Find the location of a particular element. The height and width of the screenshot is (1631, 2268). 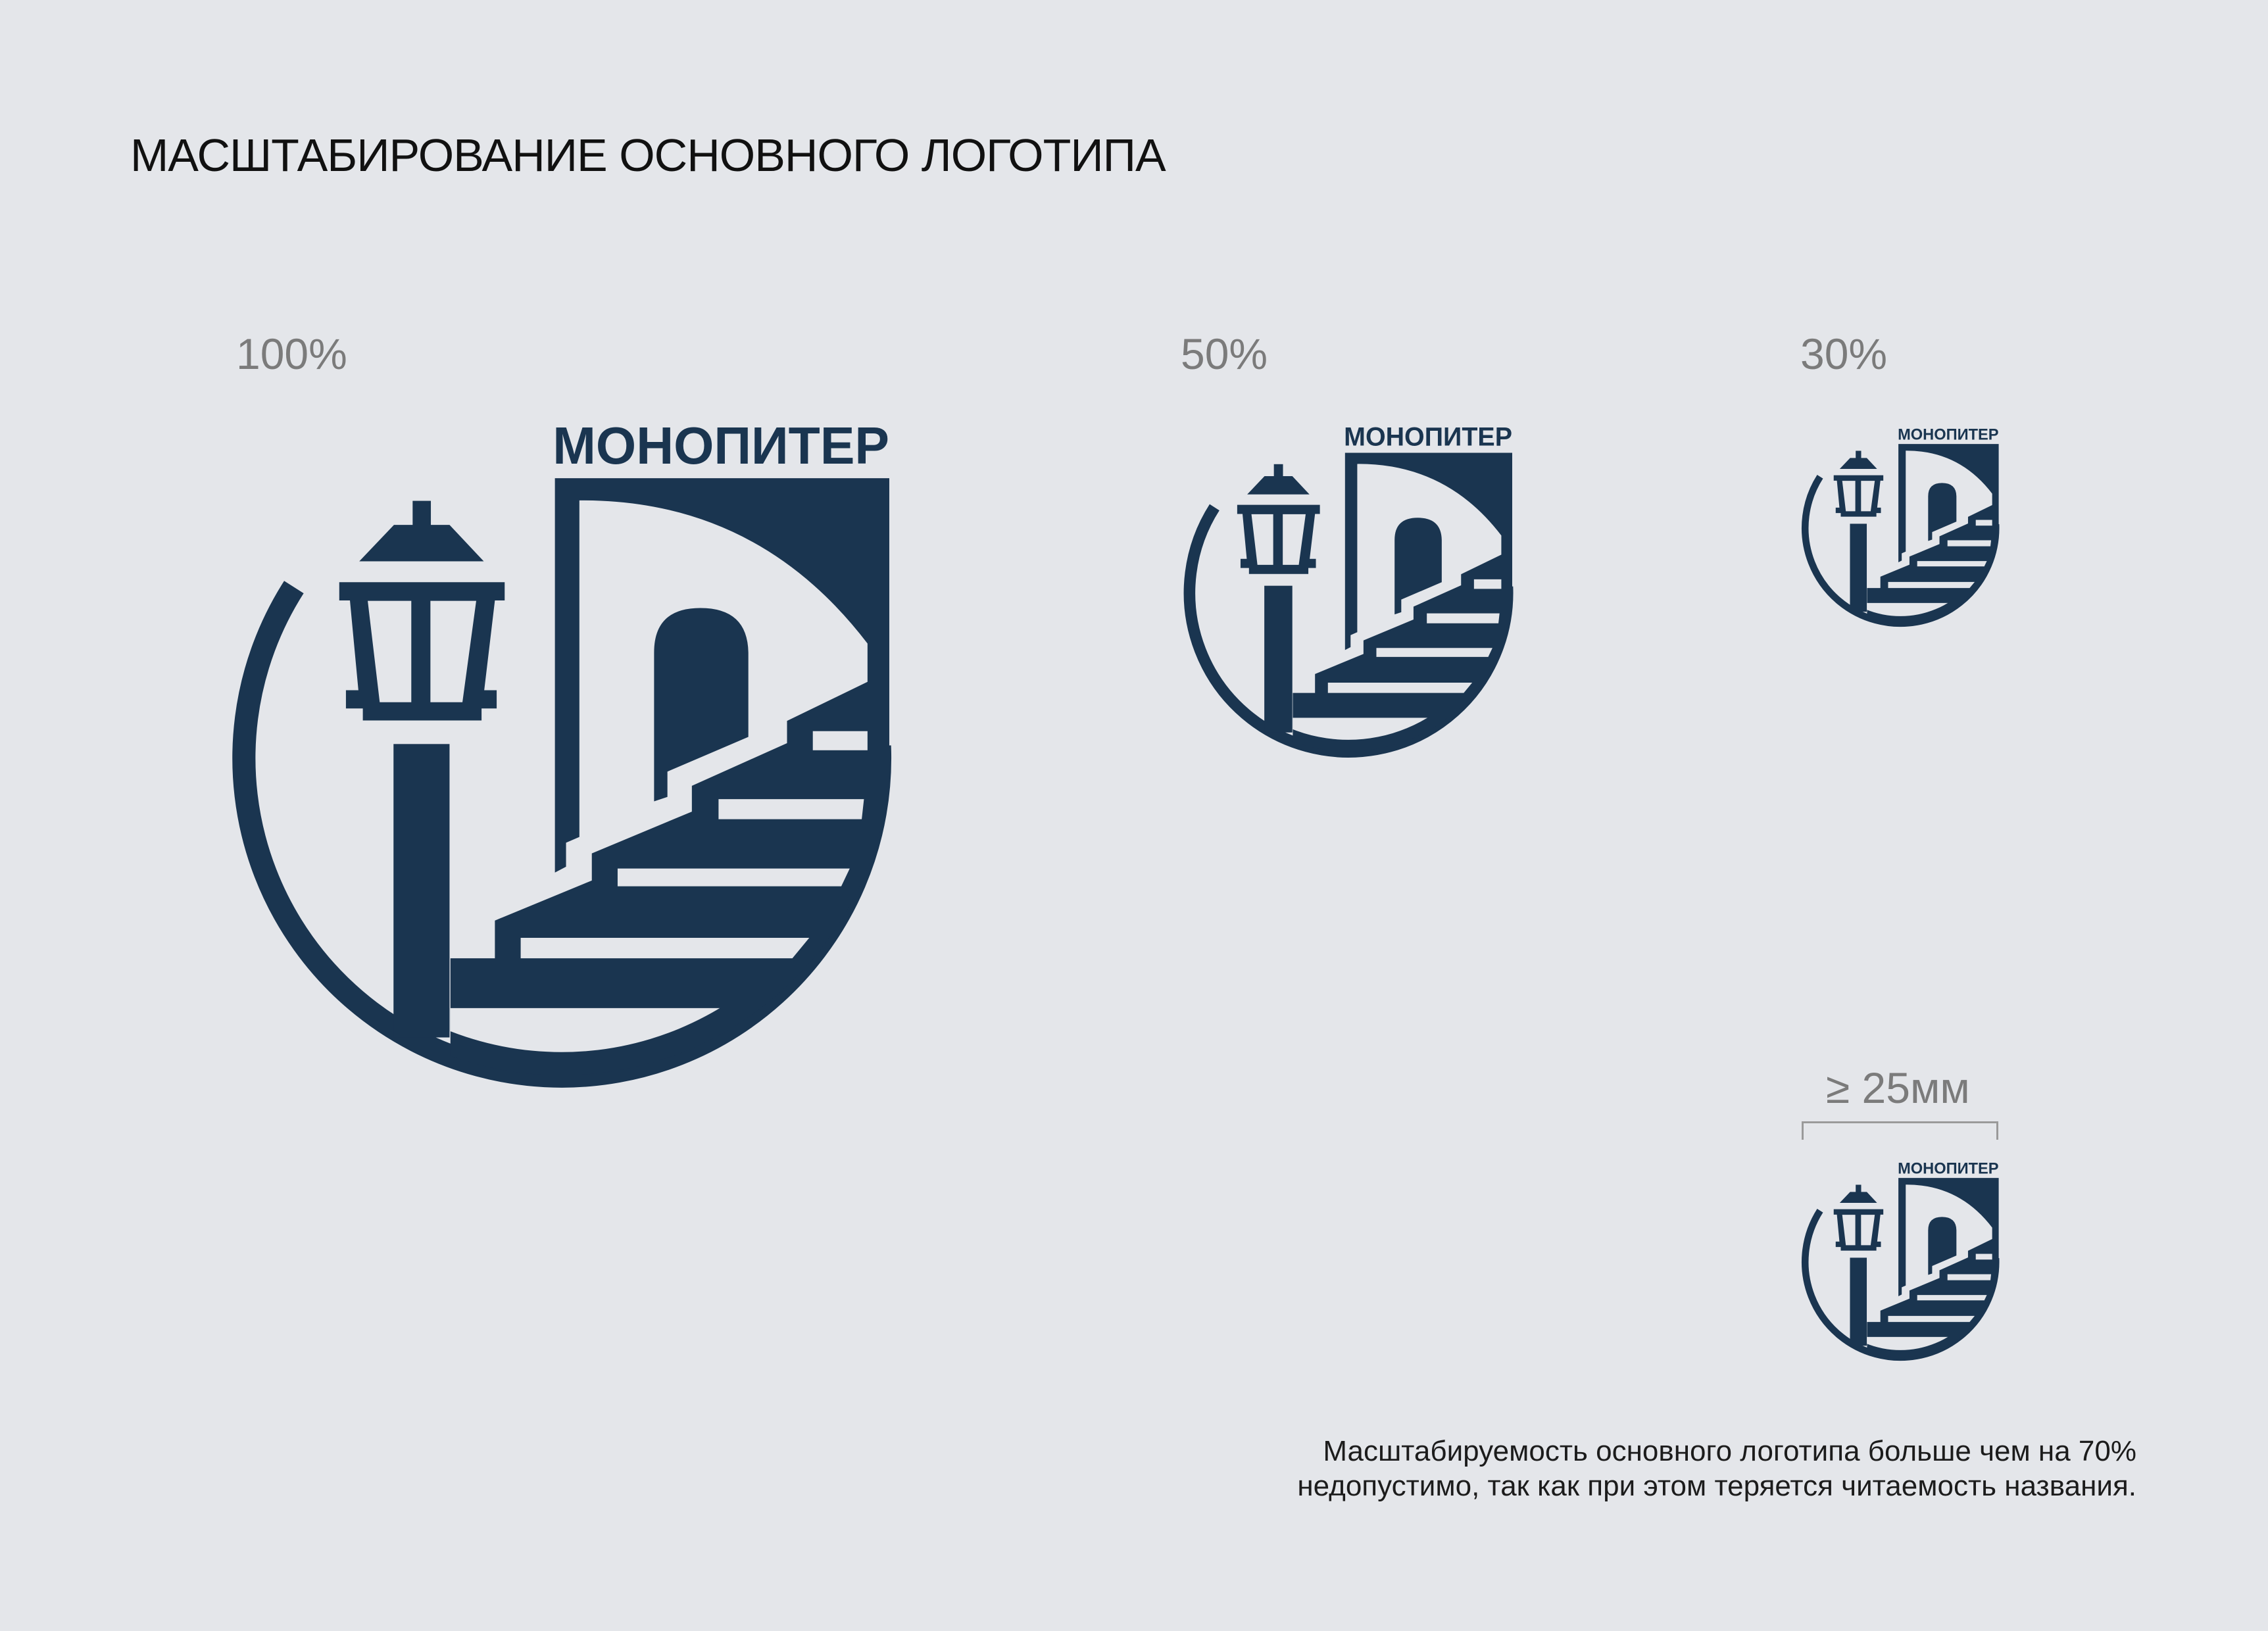

logo-min-size is located at coordinates (1904, 1267).